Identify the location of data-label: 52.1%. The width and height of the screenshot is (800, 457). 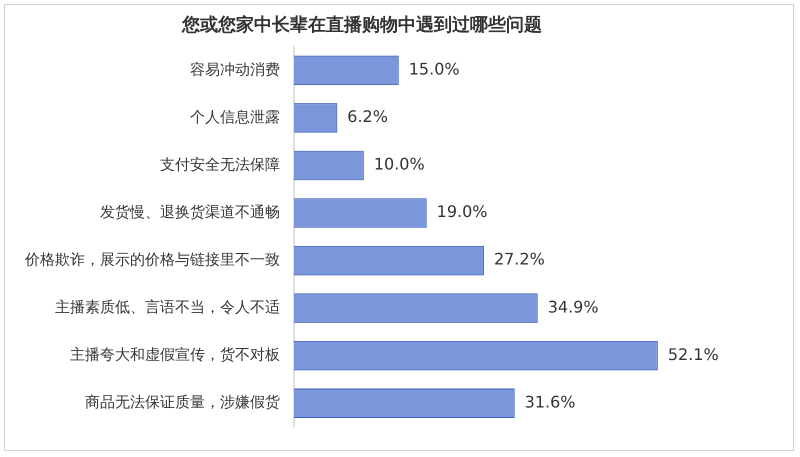
(693, 354).